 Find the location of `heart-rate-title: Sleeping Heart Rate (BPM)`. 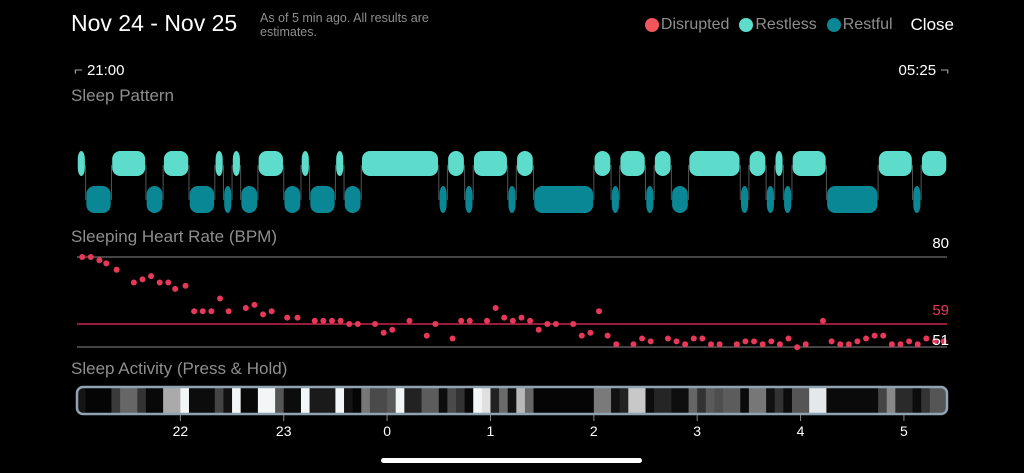

heart-rate-title: Sleeping Heart Rate (BPM) is located at coordinates (174, 236).